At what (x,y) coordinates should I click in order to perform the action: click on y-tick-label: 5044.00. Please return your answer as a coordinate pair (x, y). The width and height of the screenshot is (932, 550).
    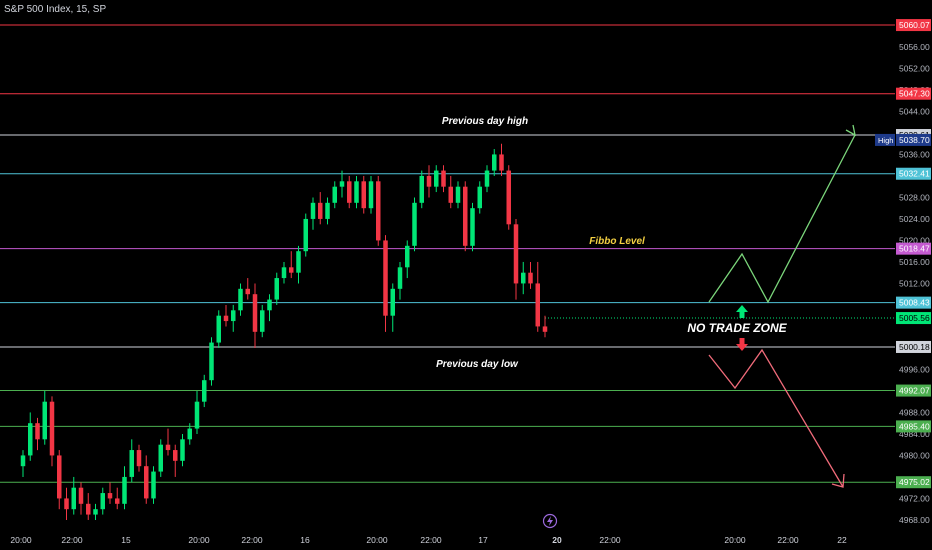
    Looking at the image, I should click on (914, 111).